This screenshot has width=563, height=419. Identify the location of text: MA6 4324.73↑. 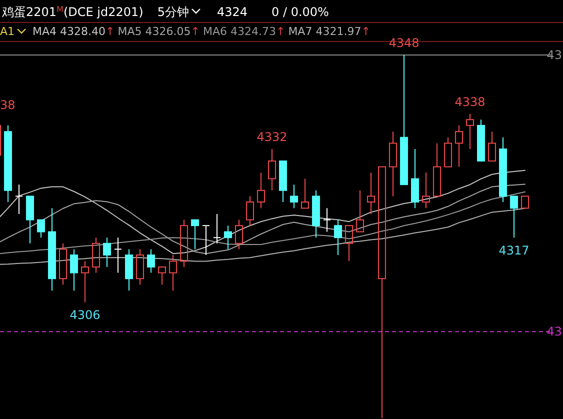
(244, 31).